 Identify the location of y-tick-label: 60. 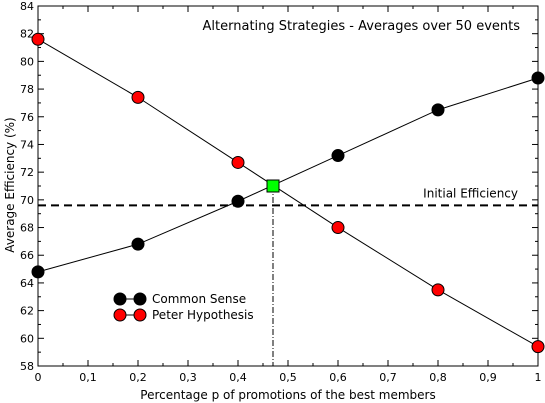
(27, 338).